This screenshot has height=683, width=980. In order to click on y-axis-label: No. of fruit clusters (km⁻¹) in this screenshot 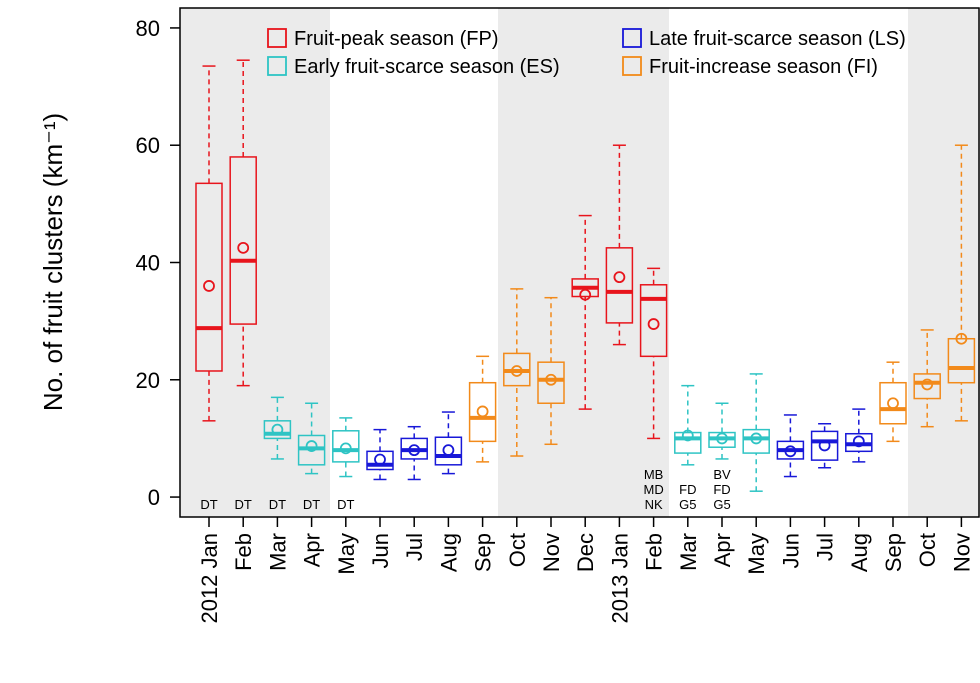, I will do `click(53, 262)`.